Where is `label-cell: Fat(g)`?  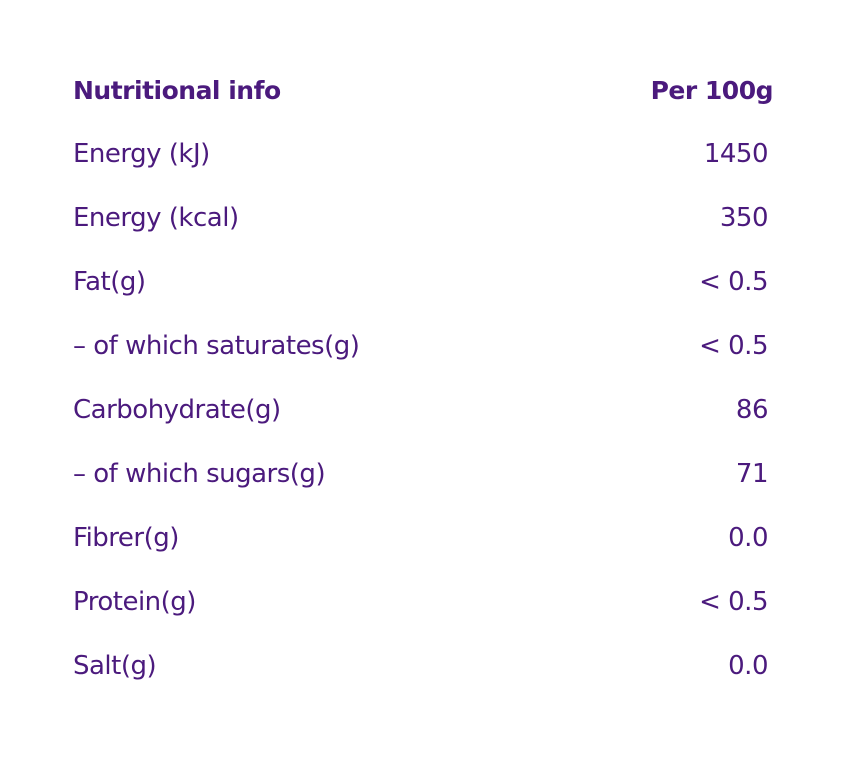 label-cell: Fat(g) is located at coordinates (109, 282).